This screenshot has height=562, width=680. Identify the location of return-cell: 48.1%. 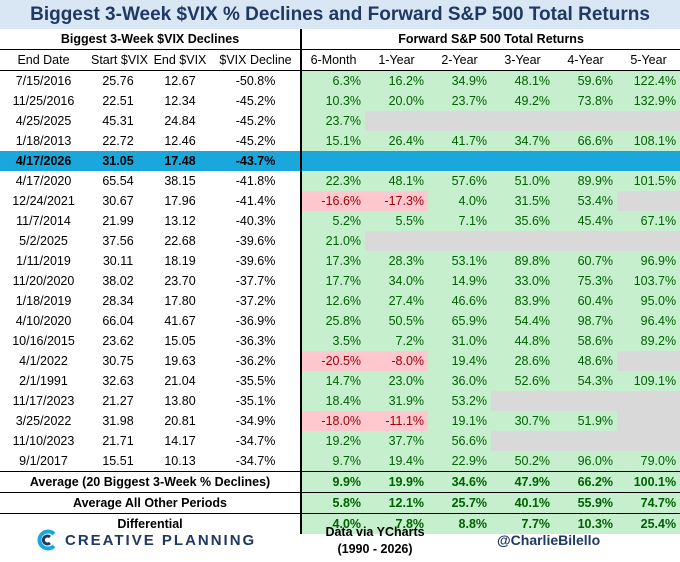
(523, 80).